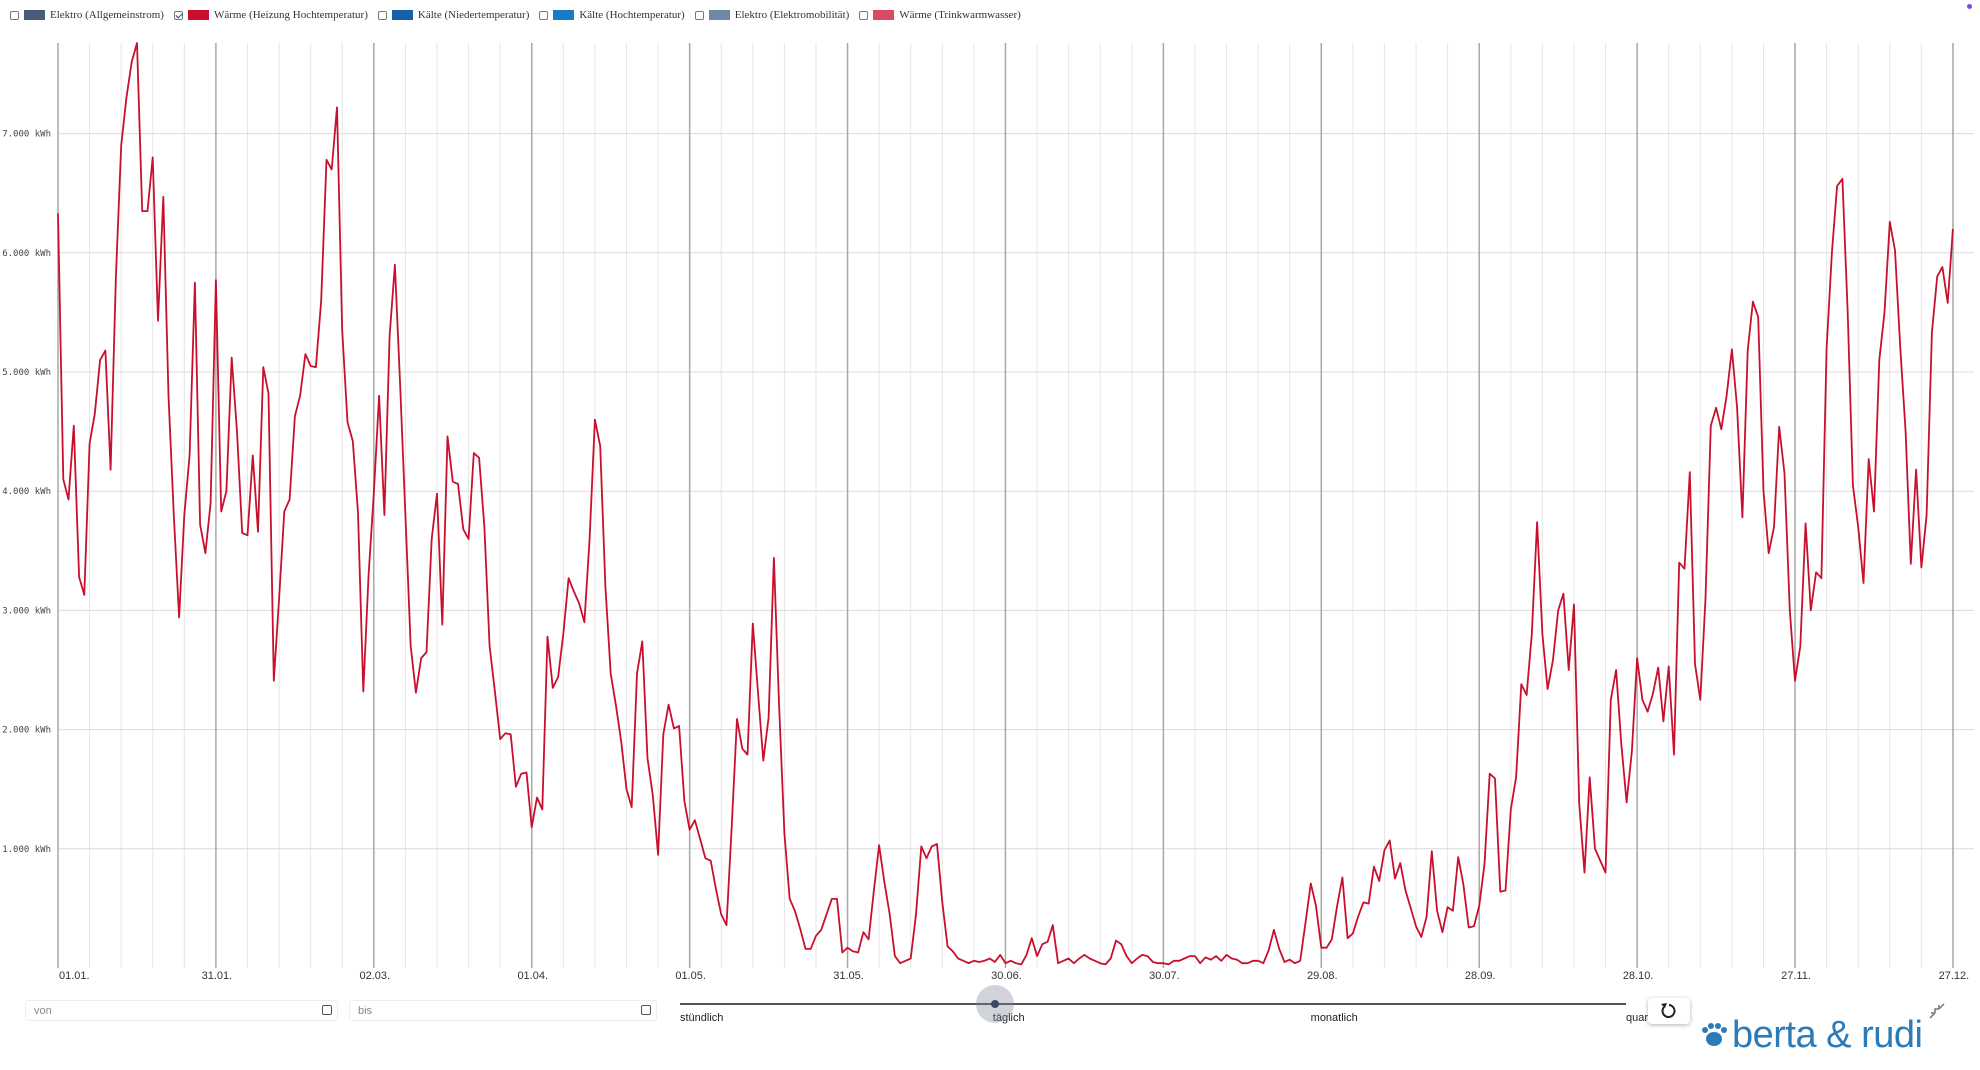 The width and height of the screenshot is (1980, 1070). Describe the element at coordinates (1480, 976) in the screenshot. I see `x-tick-label: 28.09.` at that location.